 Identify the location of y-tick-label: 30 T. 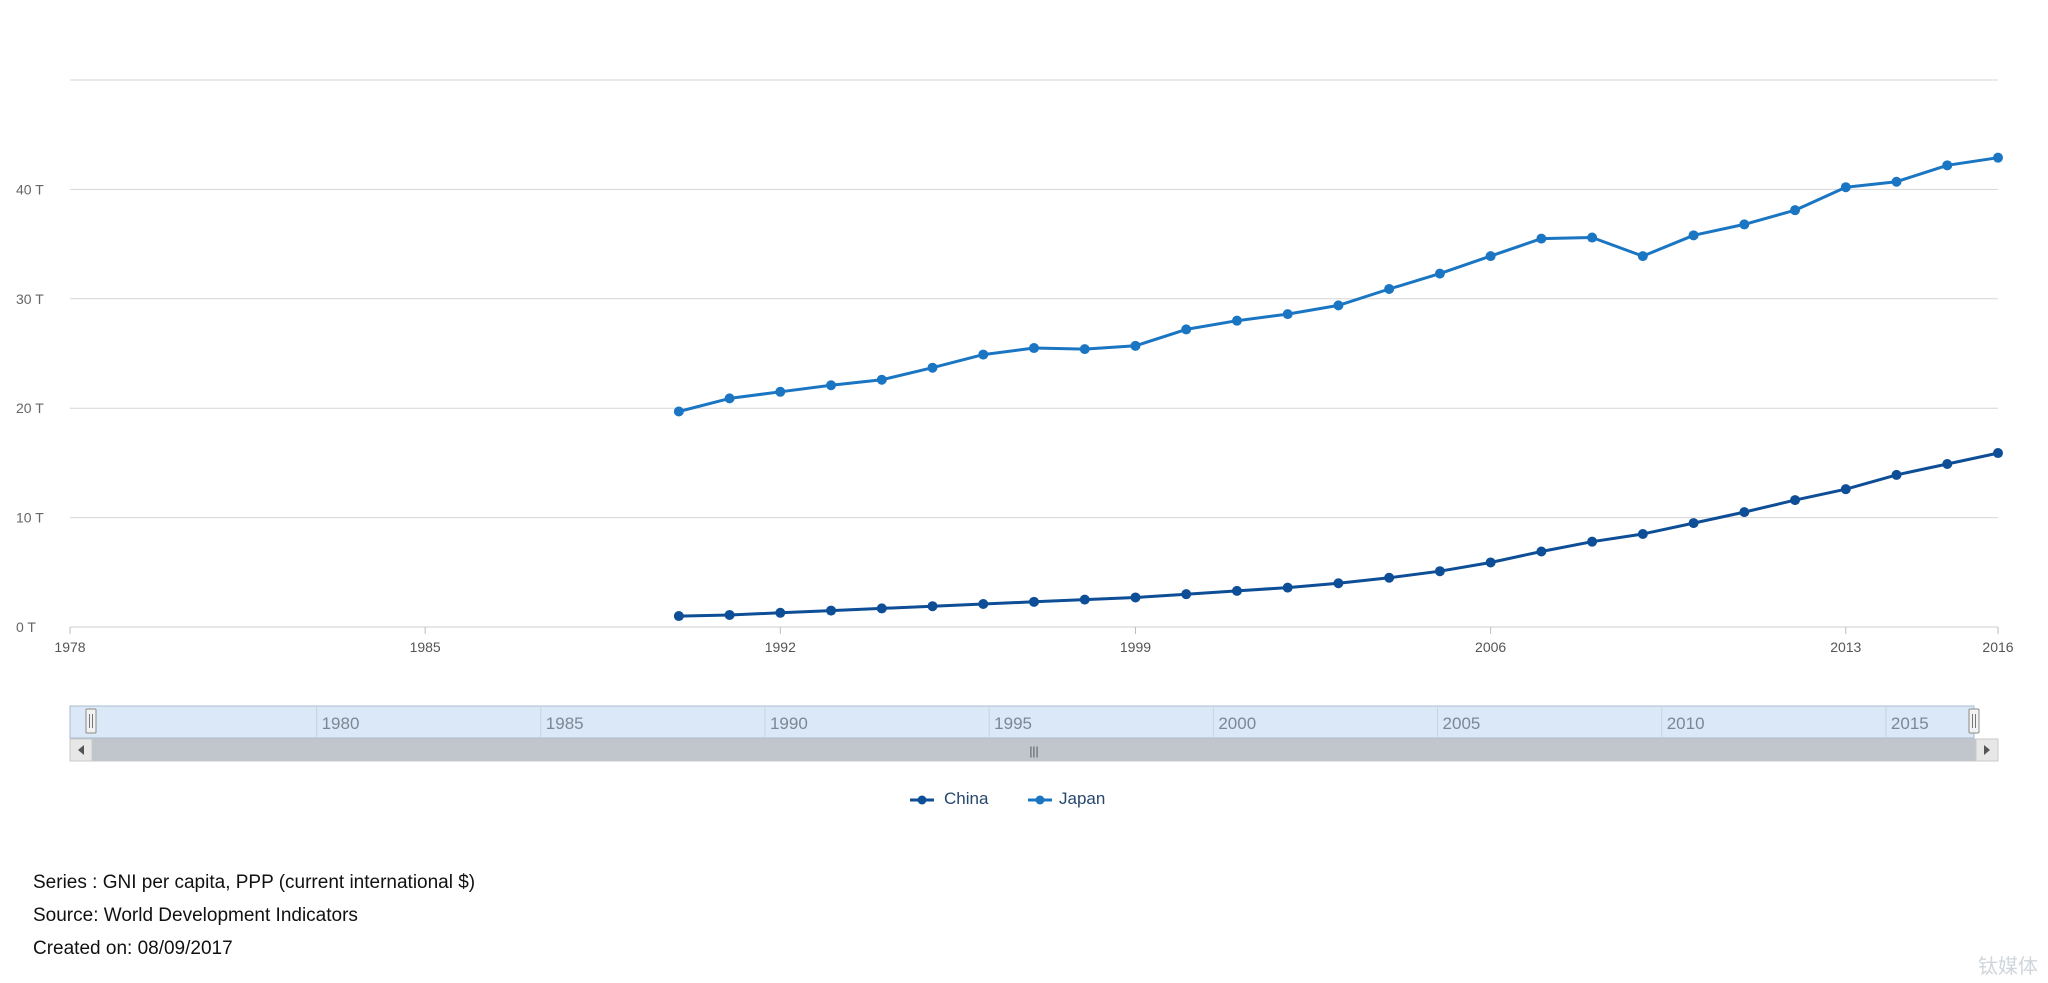
(30, 299).